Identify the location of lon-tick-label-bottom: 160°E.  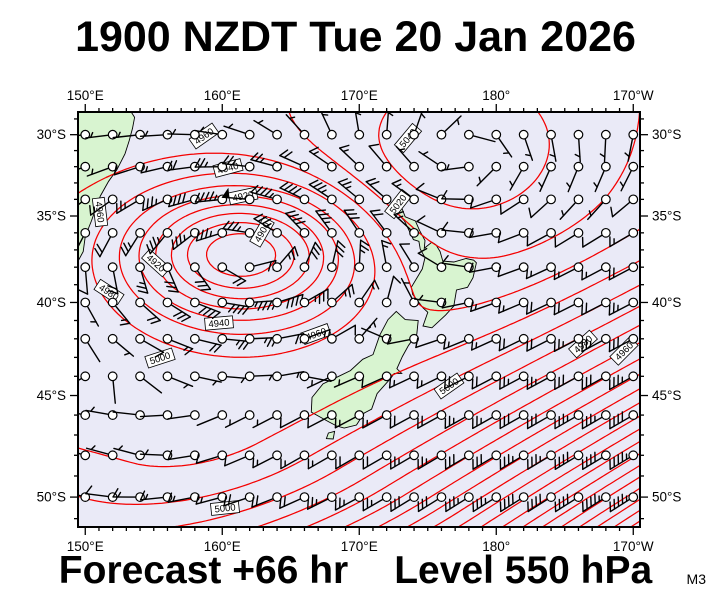
(222, 546).